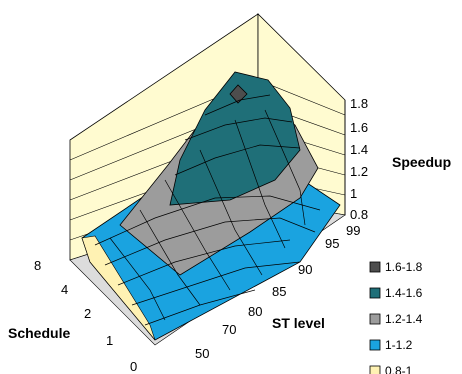 The image size is (462, 374). What do you see at coordinates (332, 243) in the screenshot?
I see `x-tick-5: 95` at bounding box center [332, 243].